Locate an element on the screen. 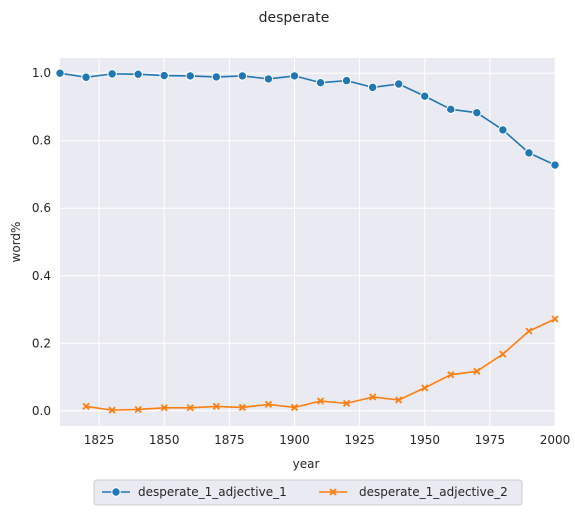  x-tick-label: 1850 is located at coordinates (164, 440).